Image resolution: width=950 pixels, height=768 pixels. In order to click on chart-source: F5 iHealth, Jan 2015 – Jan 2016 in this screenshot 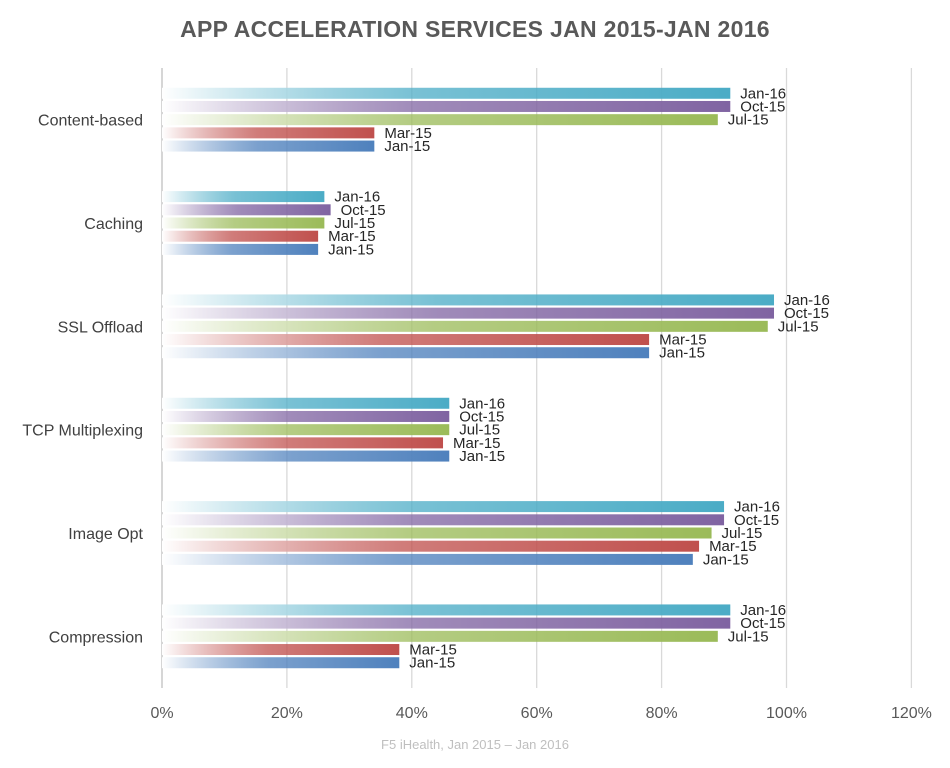, I will do `click(475, 744)`.